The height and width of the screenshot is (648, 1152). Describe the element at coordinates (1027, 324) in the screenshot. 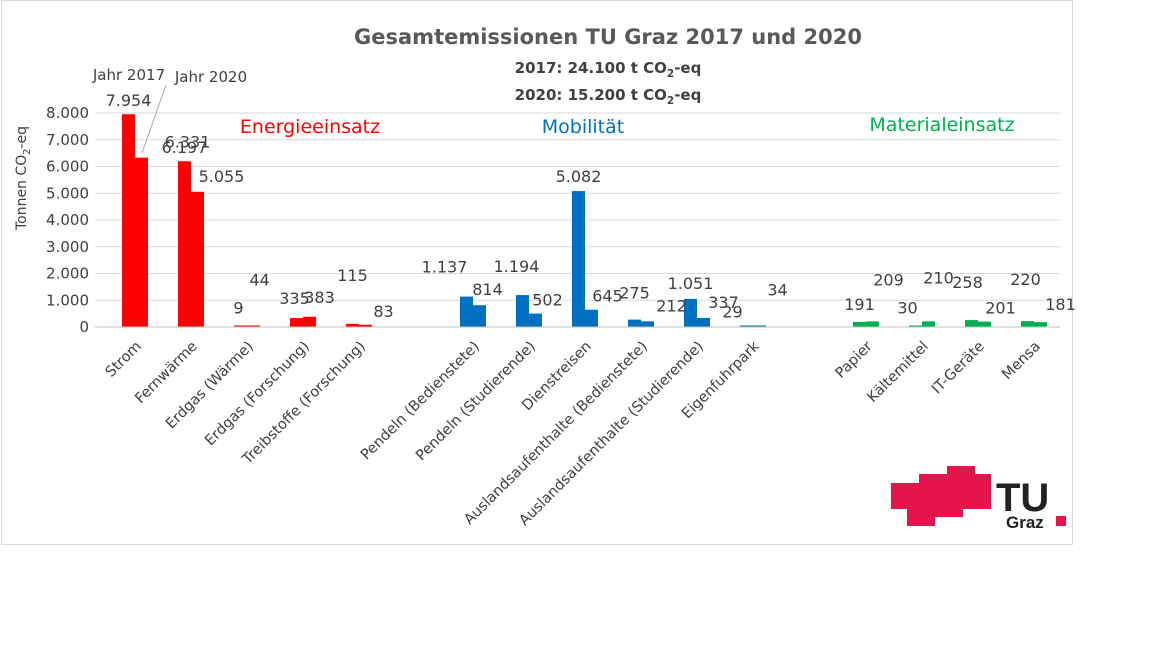

I see `bar-2017-mensa` at that location.